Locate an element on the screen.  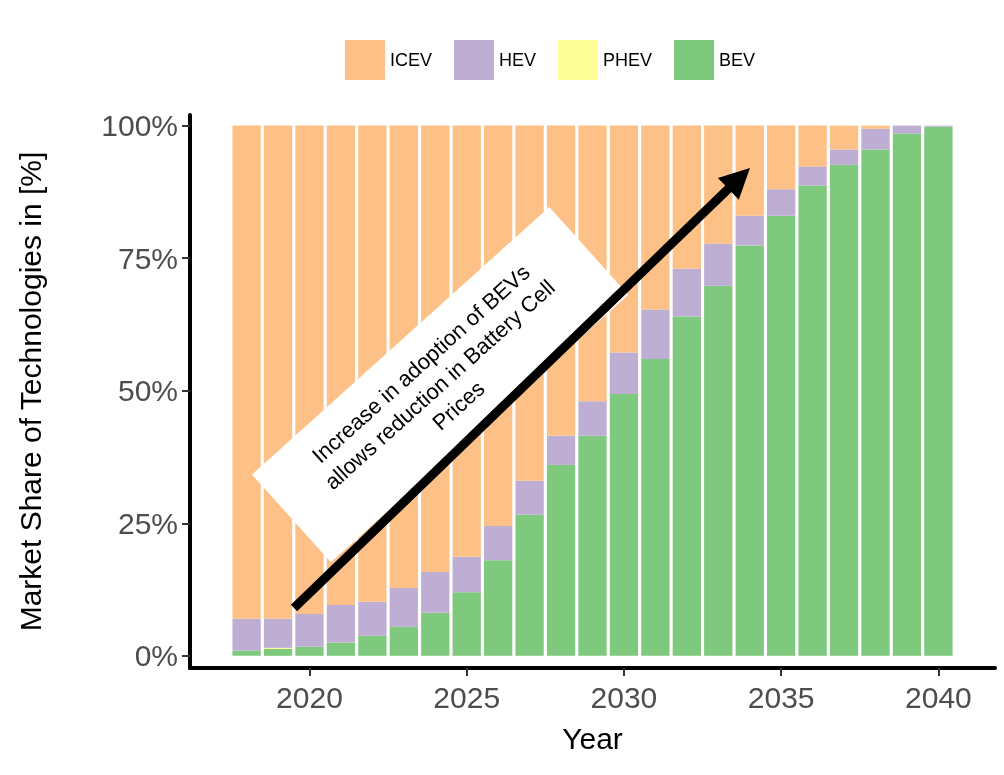
x-tick-label: 2025 is located at coordinates (467, 697).